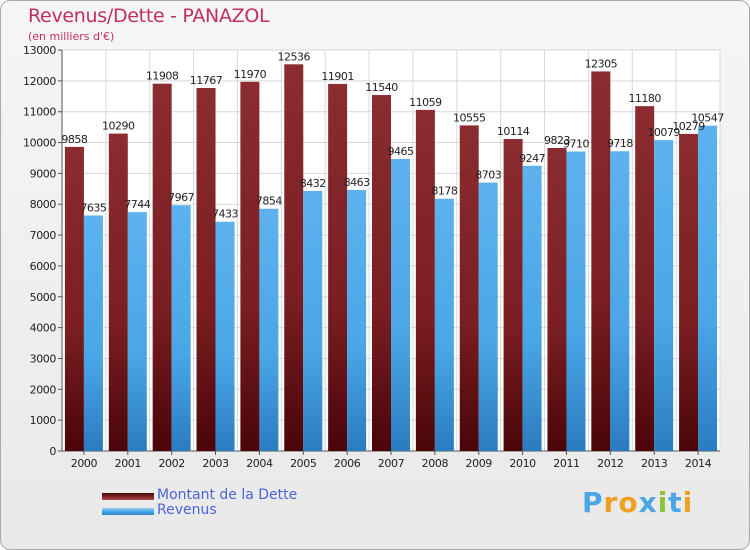 This screenshot has height=550, width=750. What do you see at coordinates (532, 158) in the screenshot?
I see `data-label-revenus: 9247` at bounding box center [532, 158].